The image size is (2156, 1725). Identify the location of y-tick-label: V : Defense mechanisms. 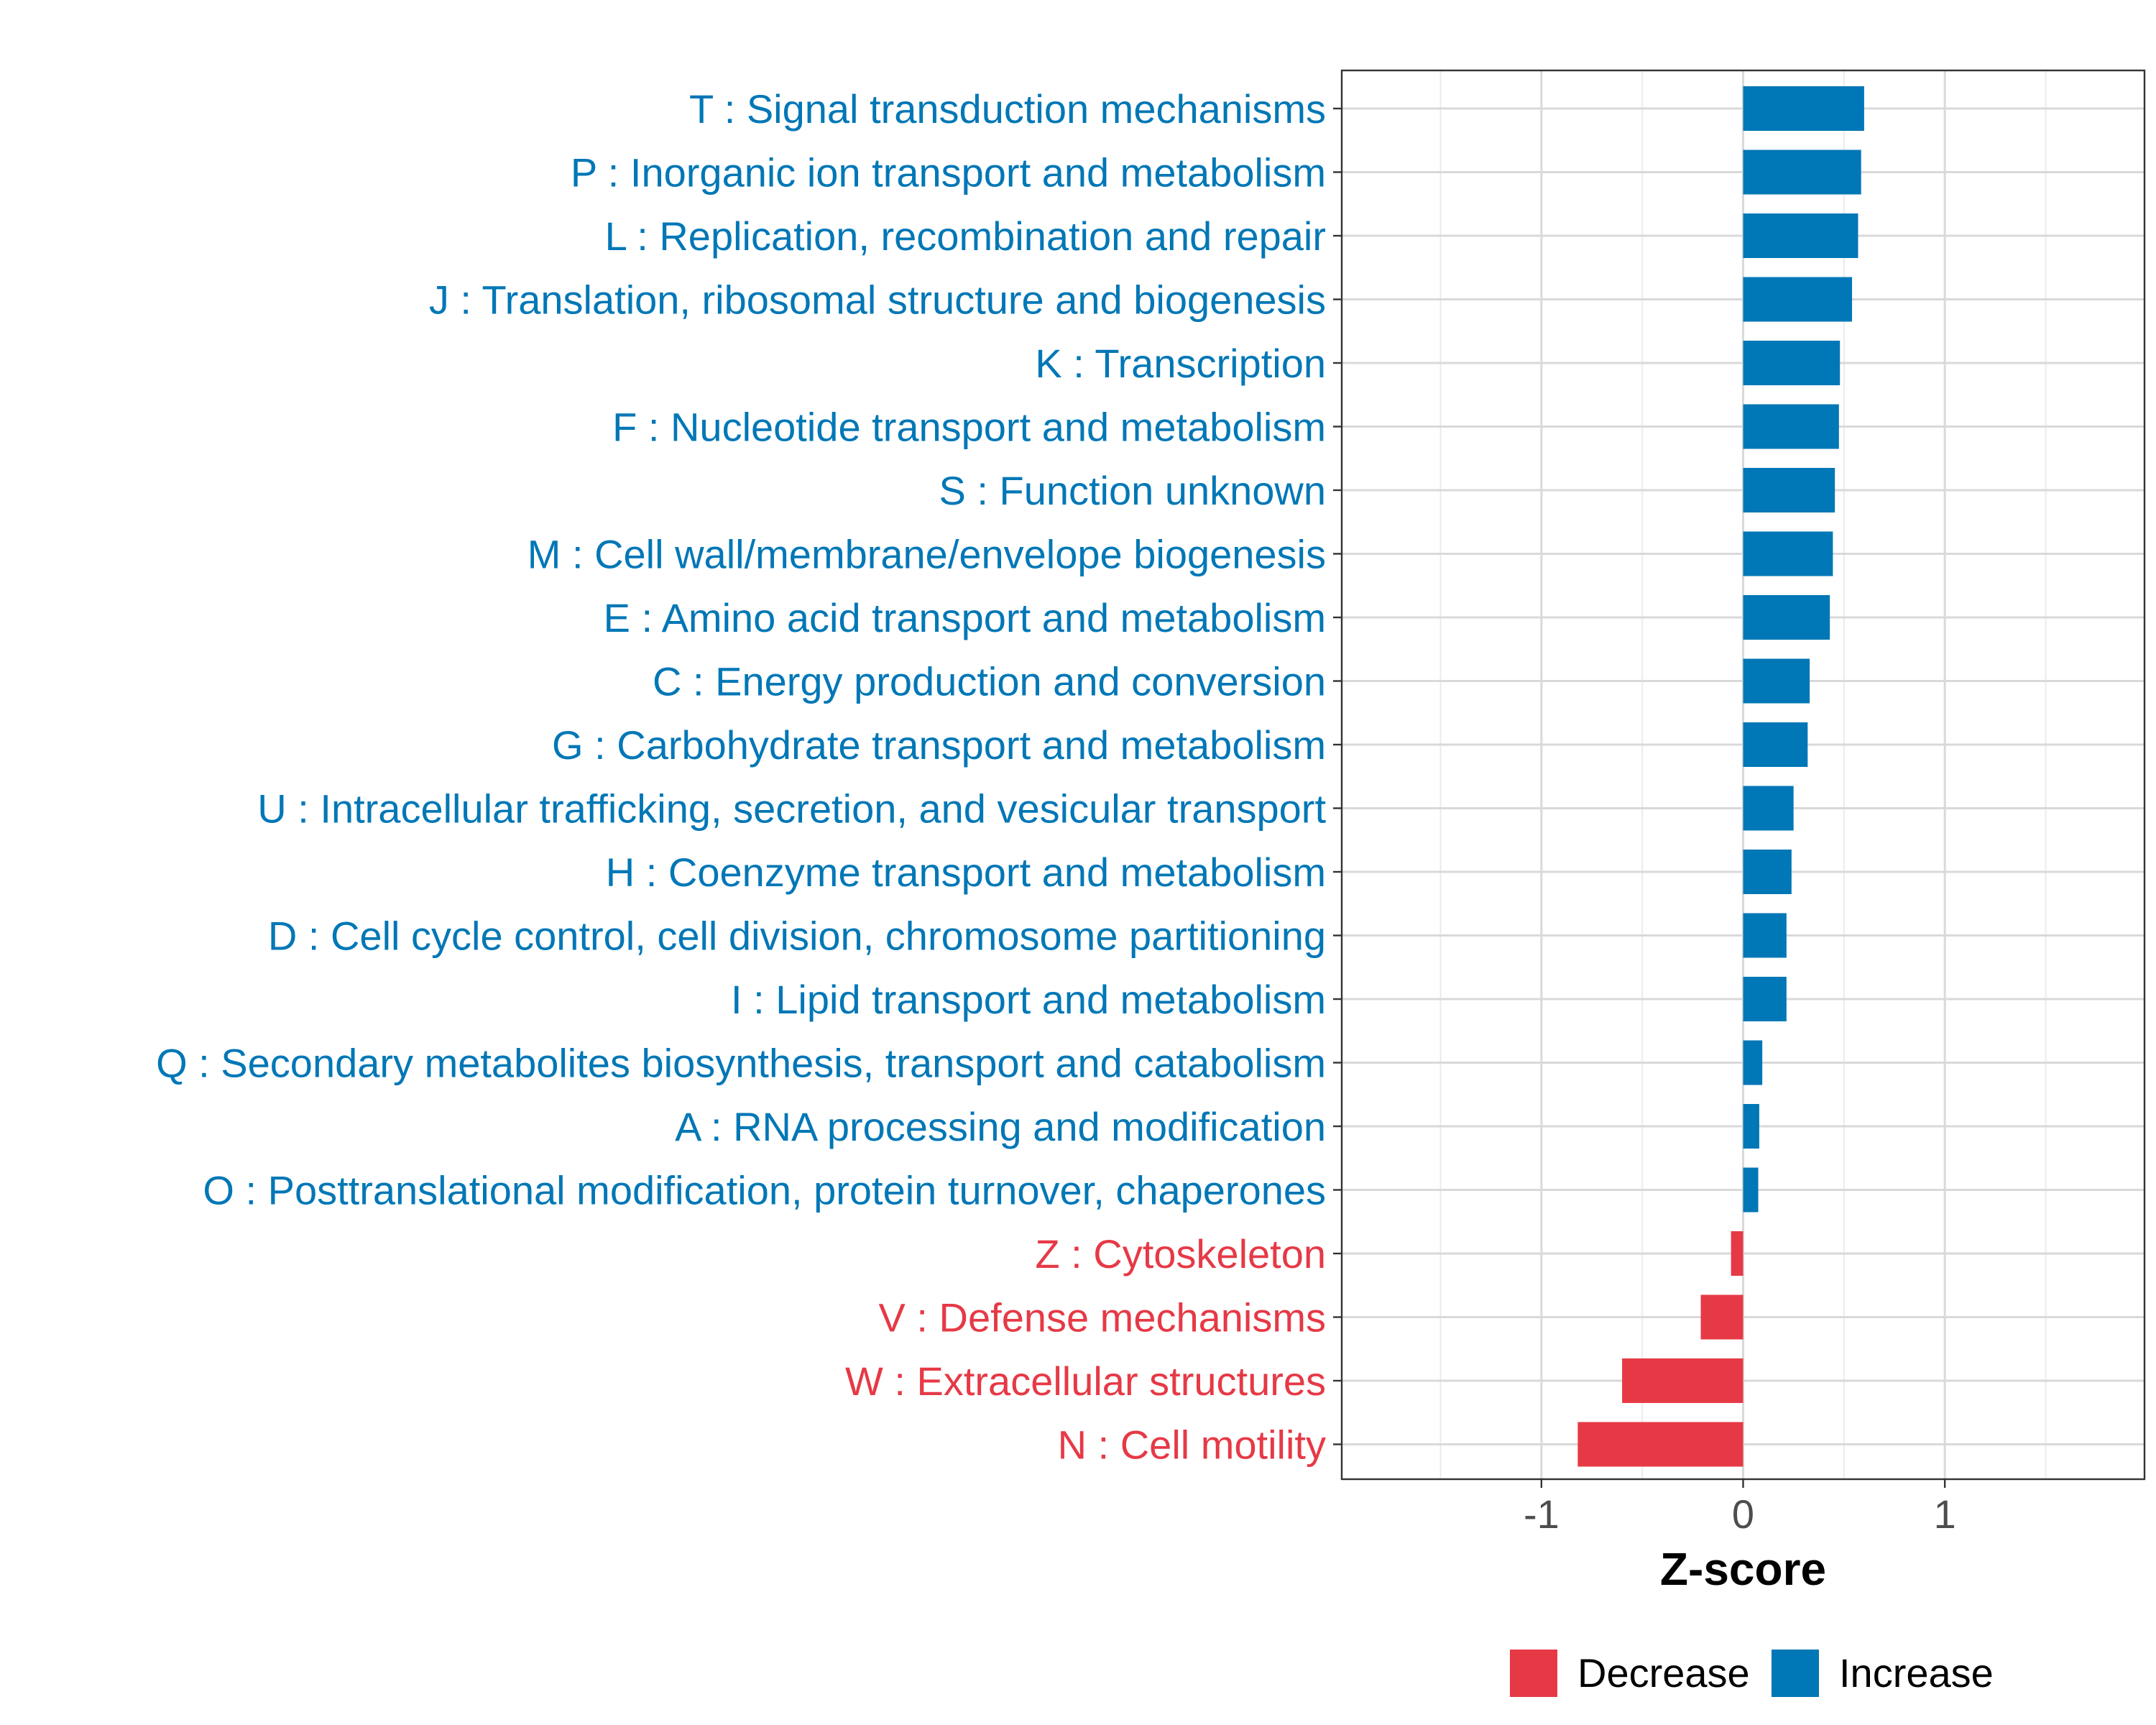
(1103, 1317).